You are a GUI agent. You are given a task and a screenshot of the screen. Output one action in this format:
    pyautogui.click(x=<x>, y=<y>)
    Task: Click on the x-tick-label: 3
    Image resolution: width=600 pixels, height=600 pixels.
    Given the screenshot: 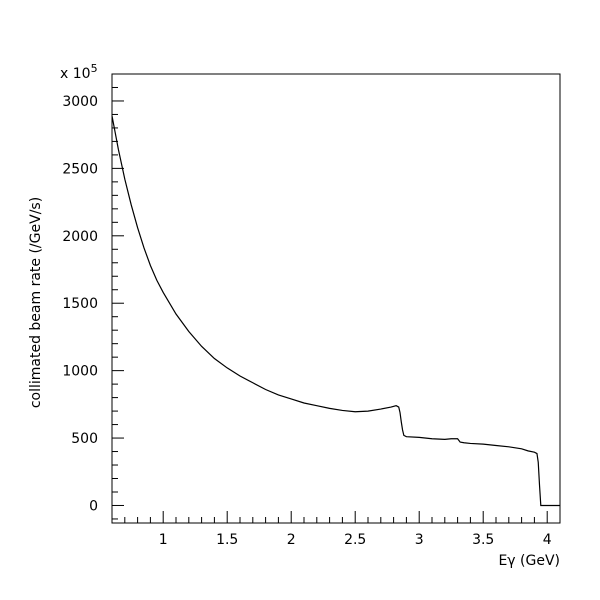 What is the action you would take?
    pyautogui.click(x=419, y=540)
    